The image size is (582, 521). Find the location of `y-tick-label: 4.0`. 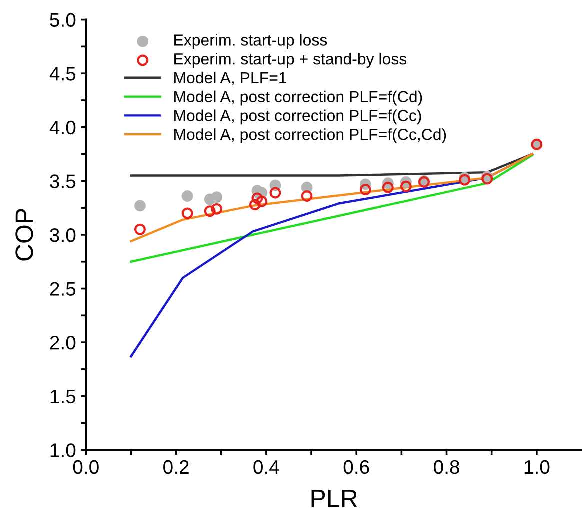

y-tick-label: 4.0 is located at coordinates (63, 127).